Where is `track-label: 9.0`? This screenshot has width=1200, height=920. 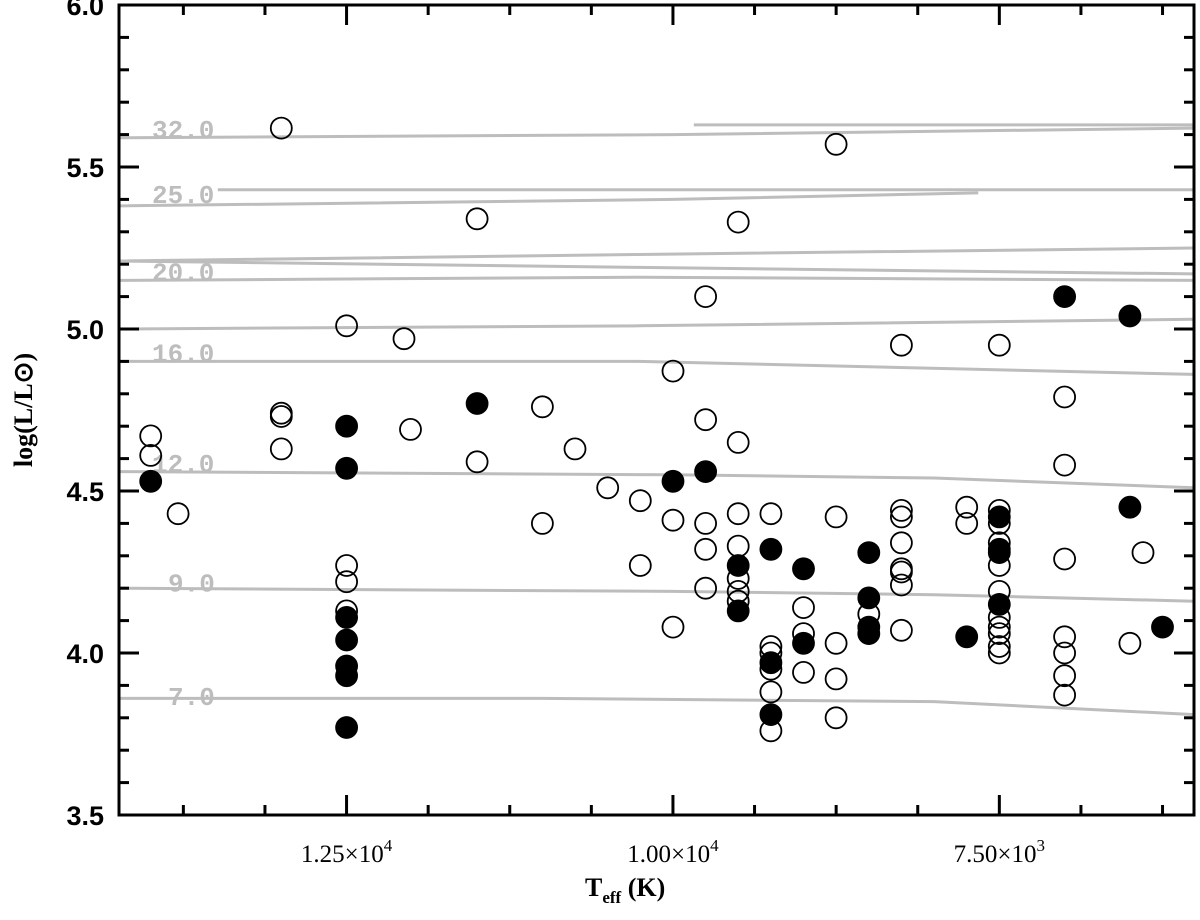 track-label: 9.0 is located at coordinates (191, 585).